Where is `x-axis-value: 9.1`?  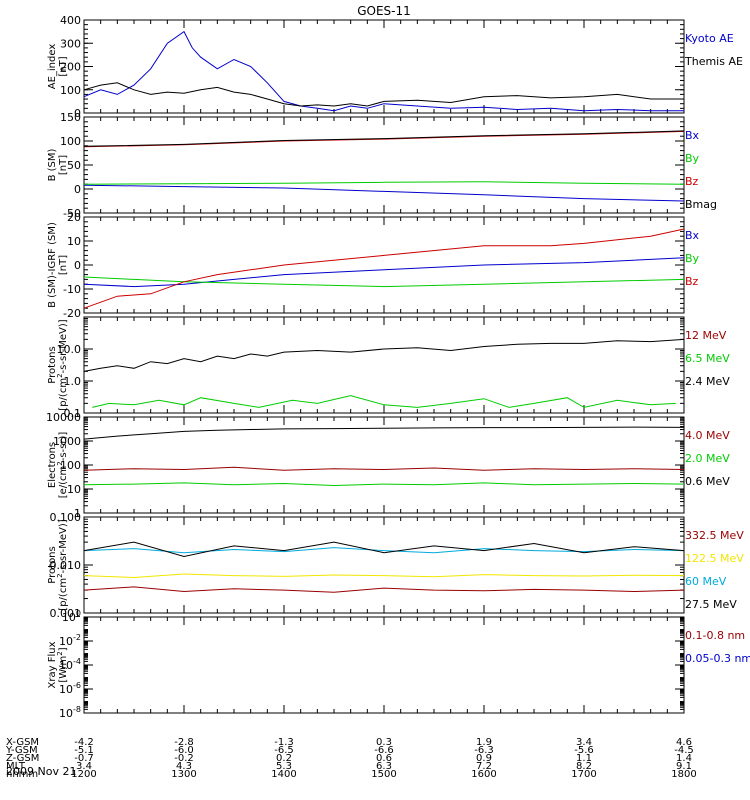
x-axis-value: 9.1 is located at coordinates (684, 766).